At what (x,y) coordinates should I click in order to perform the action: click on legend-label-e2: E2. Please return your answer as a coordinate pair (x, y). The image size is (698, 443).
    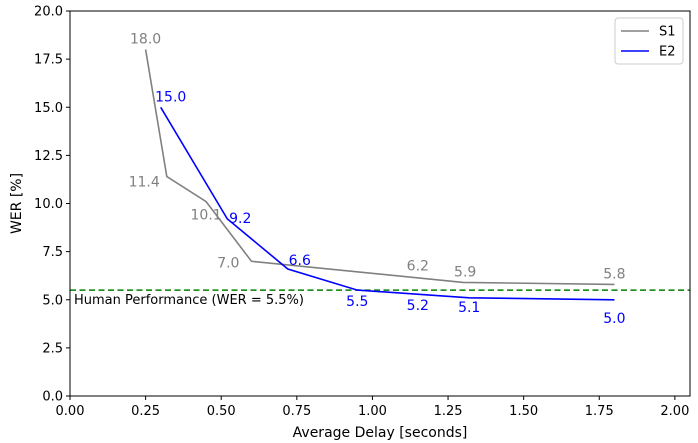
    Looking at the image, I should click on (667, 52).